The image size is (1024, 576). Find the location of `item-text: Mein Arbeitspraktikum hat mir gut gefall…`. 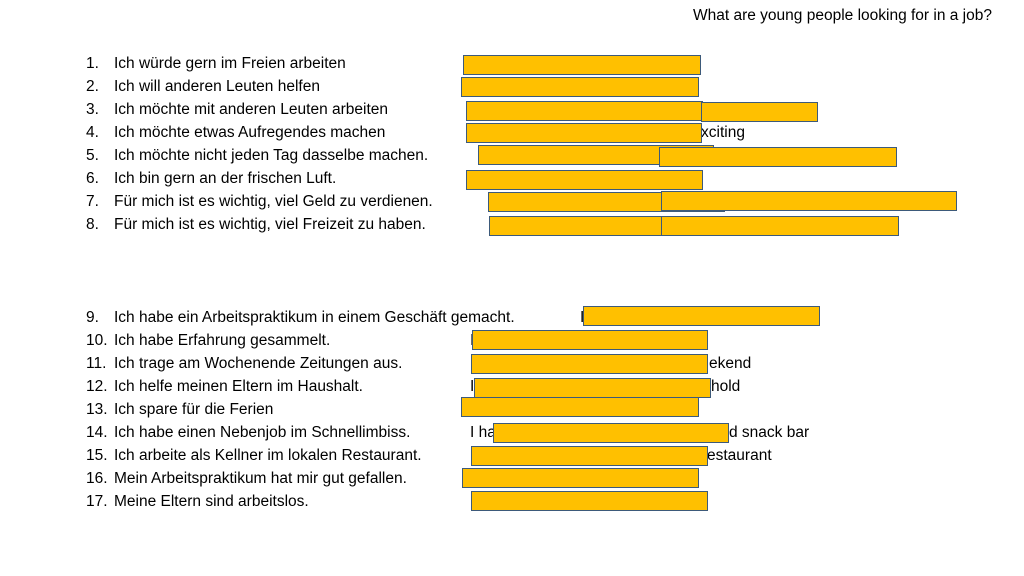

item-text: Mein Arbeitspraktikum hat mir gut gefall… is located at coordinates (260, 478).